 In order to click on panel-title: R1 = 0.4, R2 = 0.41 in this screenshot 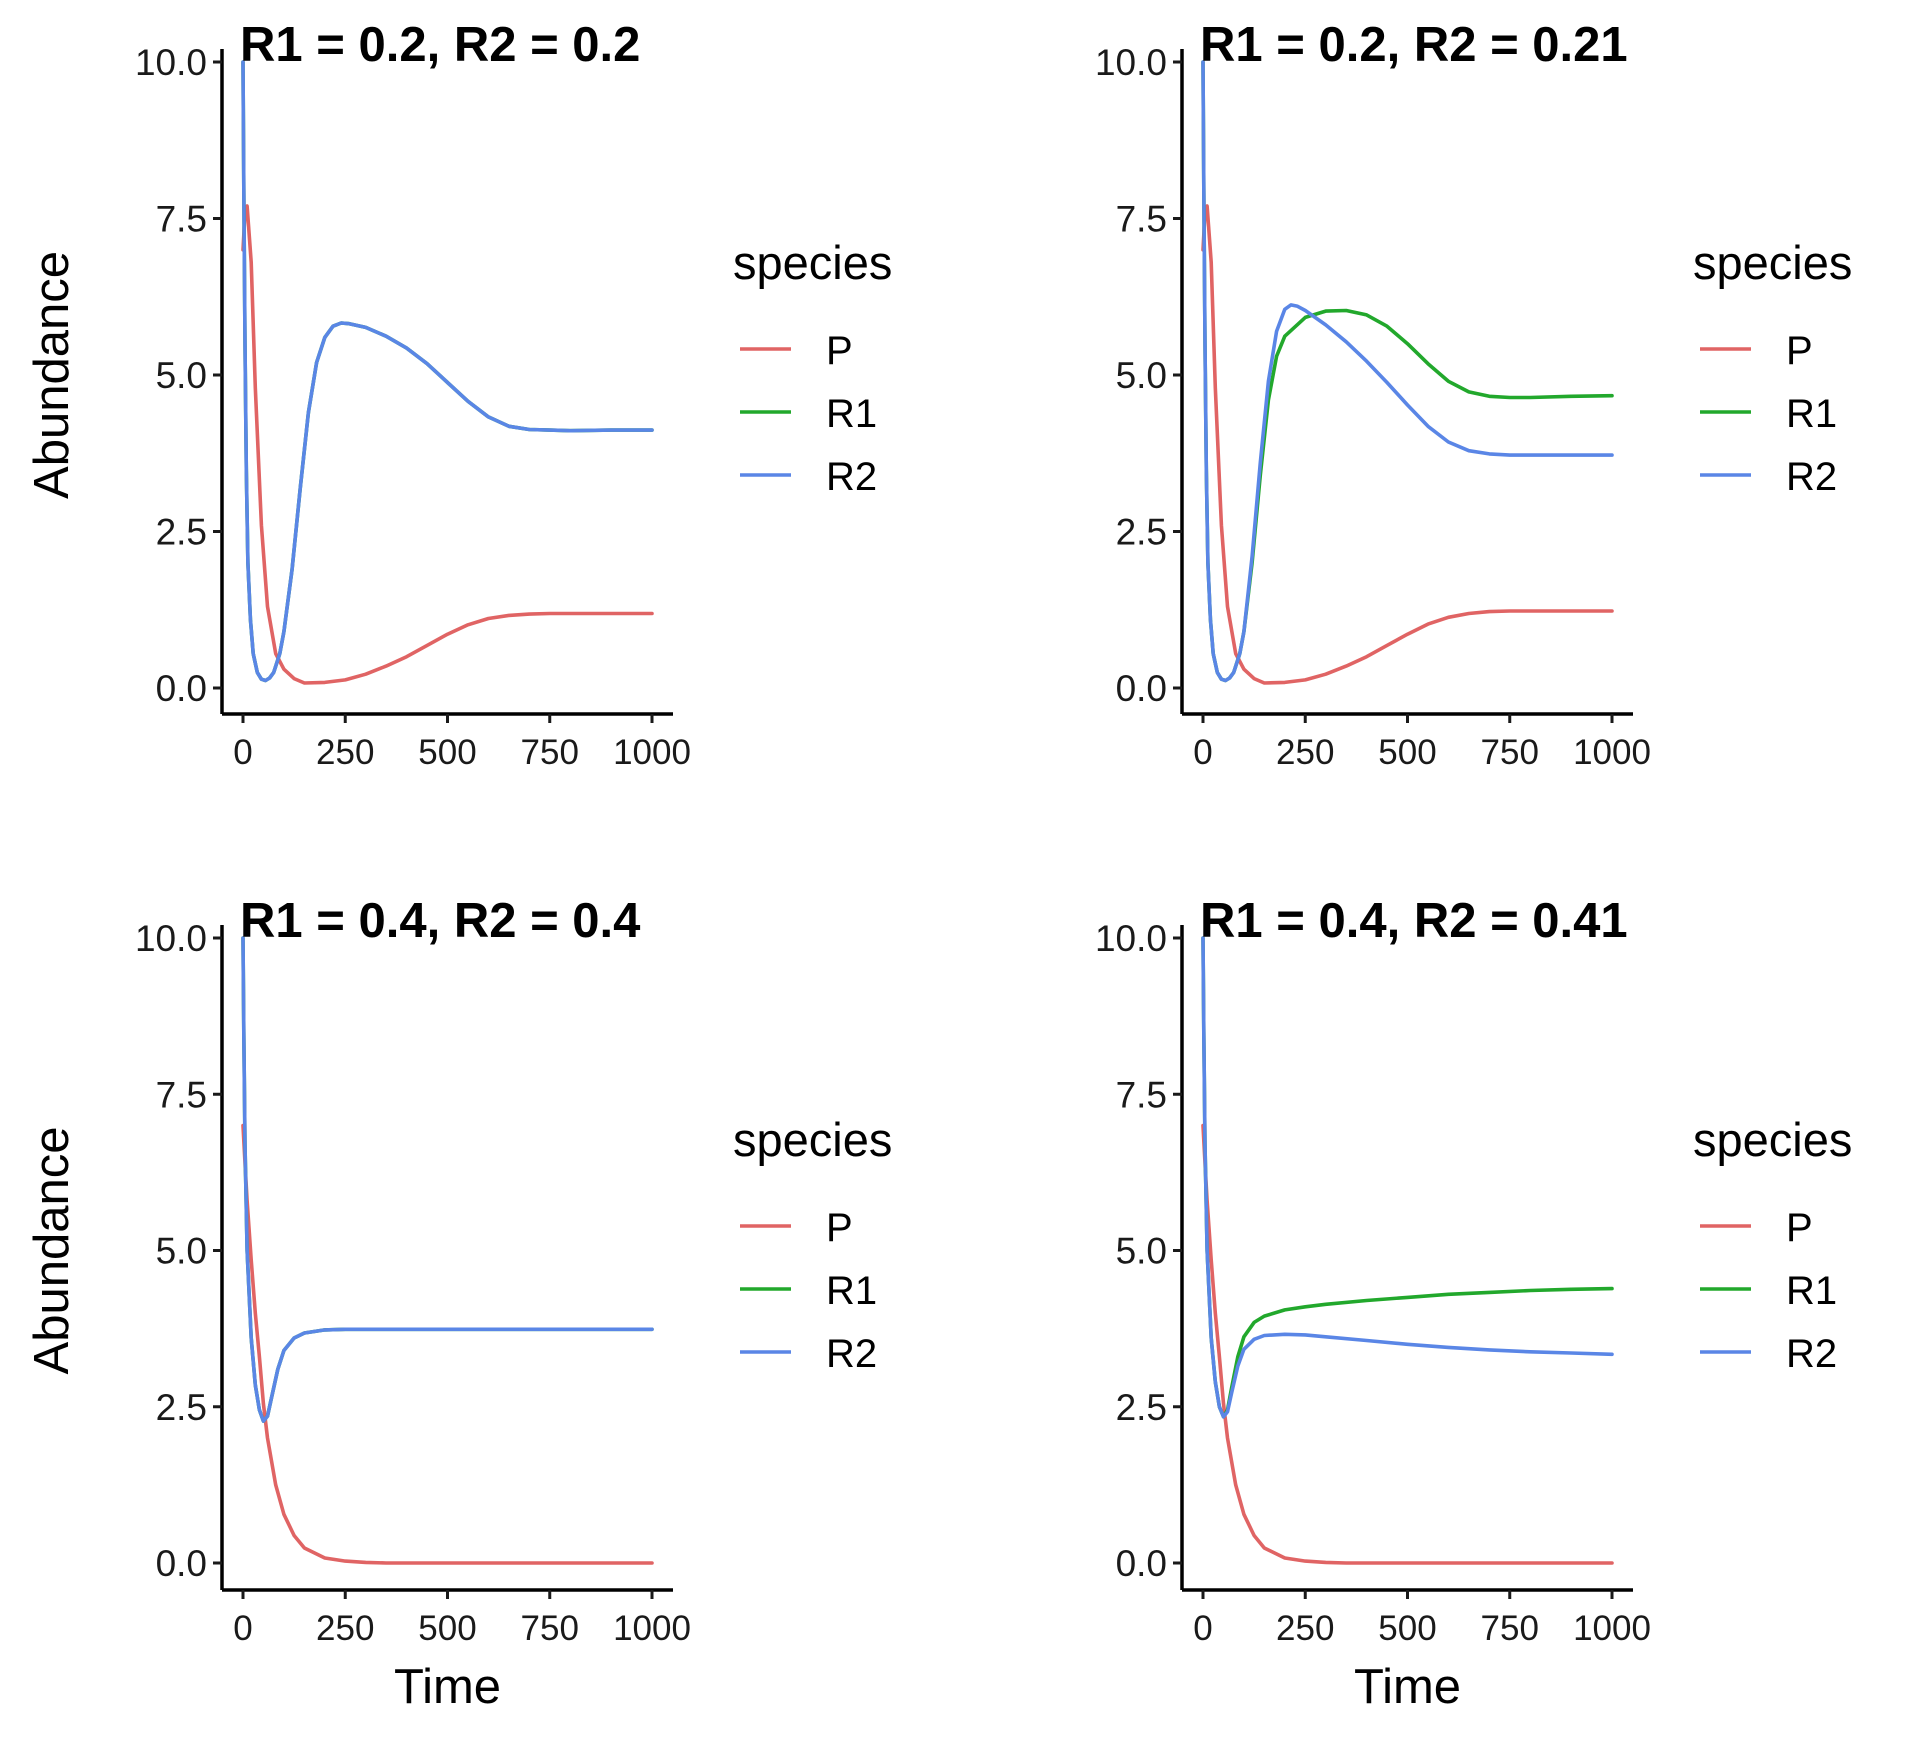, I will do `click(1414, 921)`.